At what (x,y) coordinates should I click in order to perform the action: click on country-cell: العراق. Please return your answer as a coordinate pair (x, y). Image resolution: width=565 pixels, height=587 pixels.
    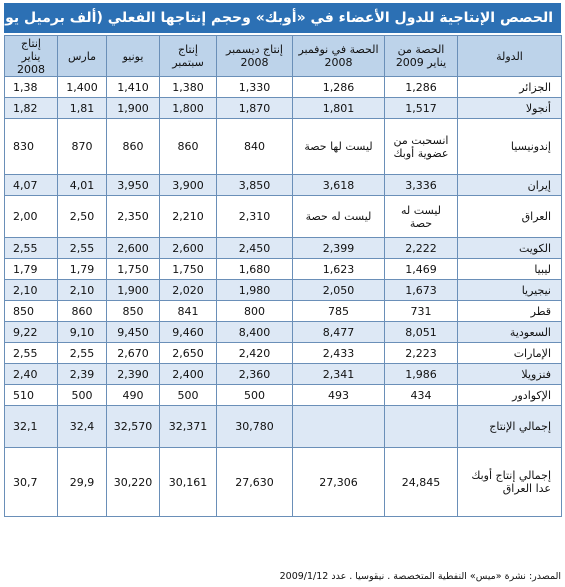
    Looking at the image, I should click on (509, 216).